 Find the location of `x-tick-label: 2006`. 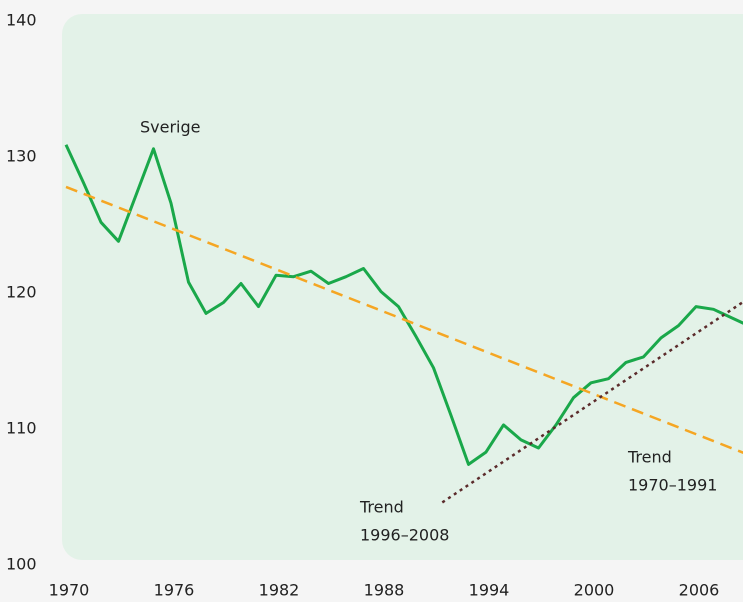

x-tick-label: 2006 is located at coordinates (699, 590).